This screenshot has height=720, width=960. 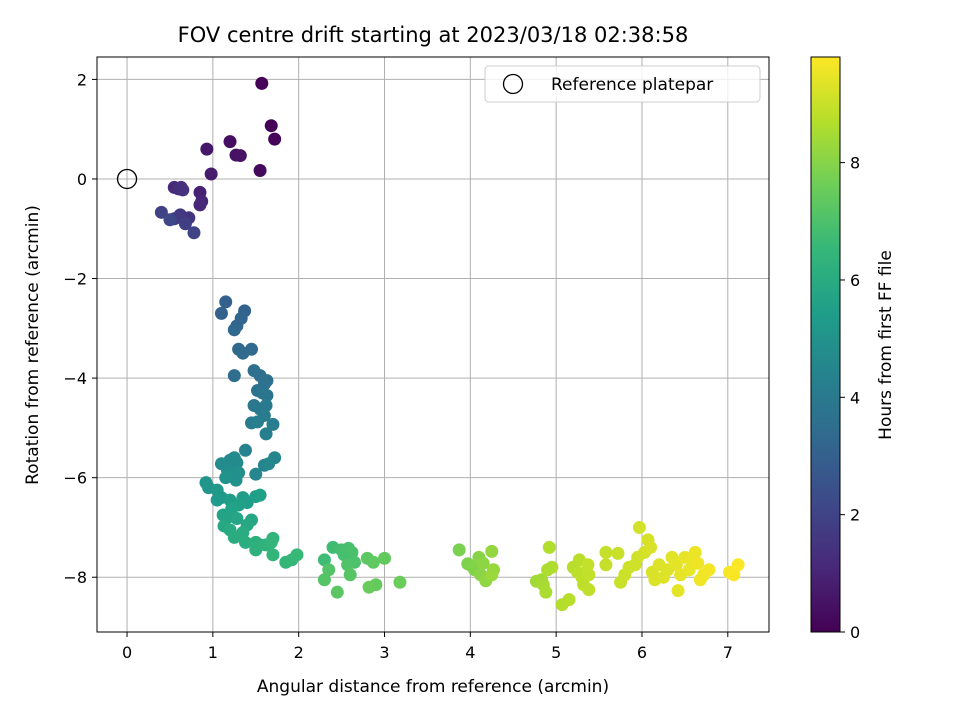 I want to click on legend-open-circle-marker, so click(x=513, y=84).